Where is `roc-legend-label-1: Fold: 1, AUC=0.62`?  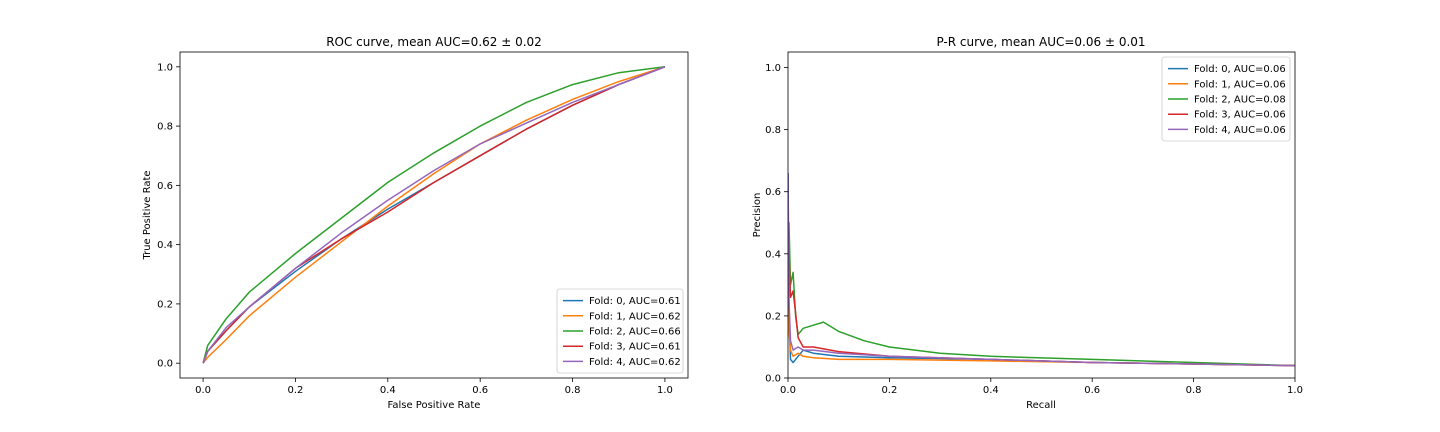
roc-legend-label-1: Fold: 1, AUC=0.62 is located at coordinates (635, 316).